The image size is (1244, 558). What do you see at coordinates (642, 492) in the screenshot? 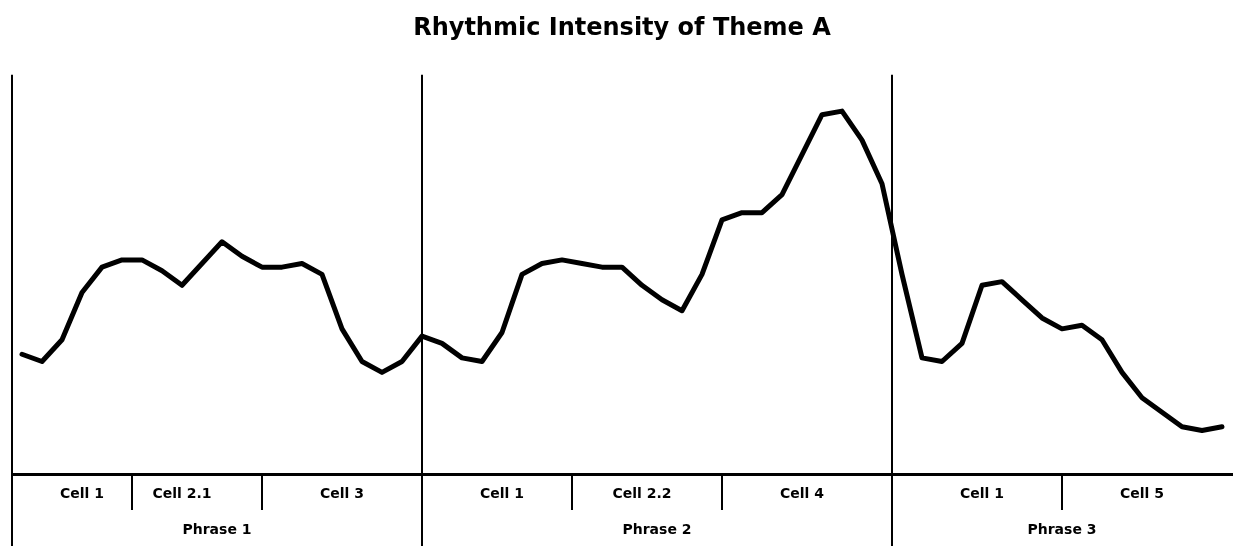
I see `x-tick-label: Cell 2.2` at bounding box center [642, 492].